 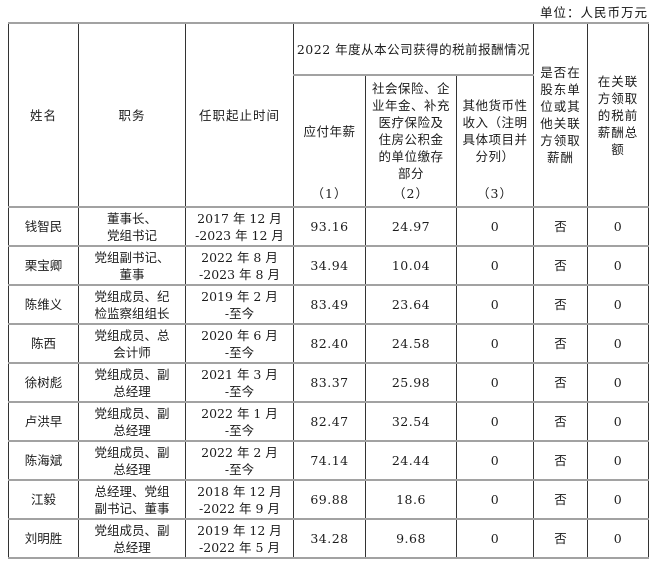 I want to click on cell-name: 徐树彪, so click(x=43, y=382).